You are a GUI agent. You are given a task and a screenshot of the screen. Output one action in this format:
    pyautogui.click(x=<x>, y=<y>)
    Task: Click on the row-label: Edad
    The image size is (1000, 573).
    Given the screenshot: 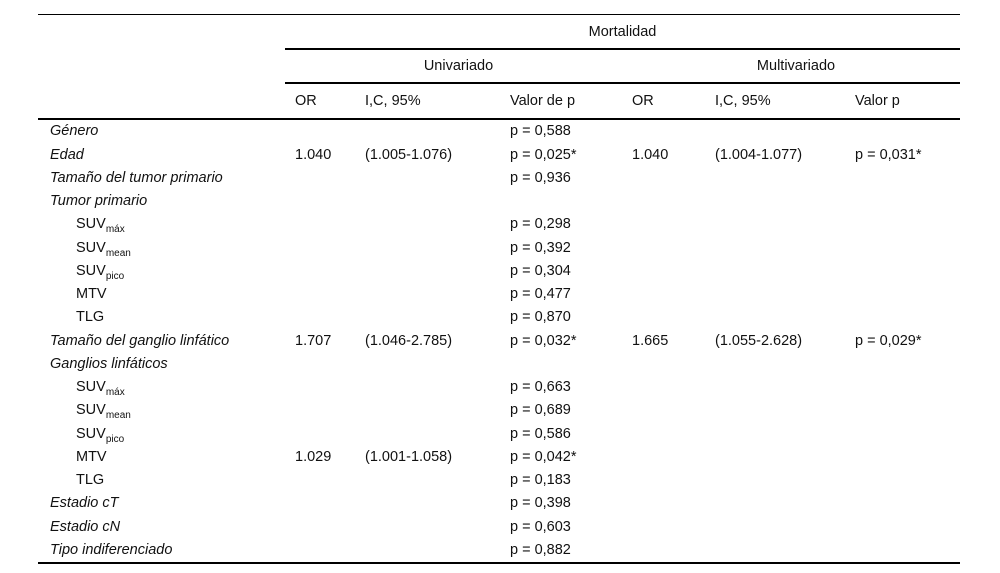 What is the action you would take?
    pyautogui.click(x=161, y=154)
    